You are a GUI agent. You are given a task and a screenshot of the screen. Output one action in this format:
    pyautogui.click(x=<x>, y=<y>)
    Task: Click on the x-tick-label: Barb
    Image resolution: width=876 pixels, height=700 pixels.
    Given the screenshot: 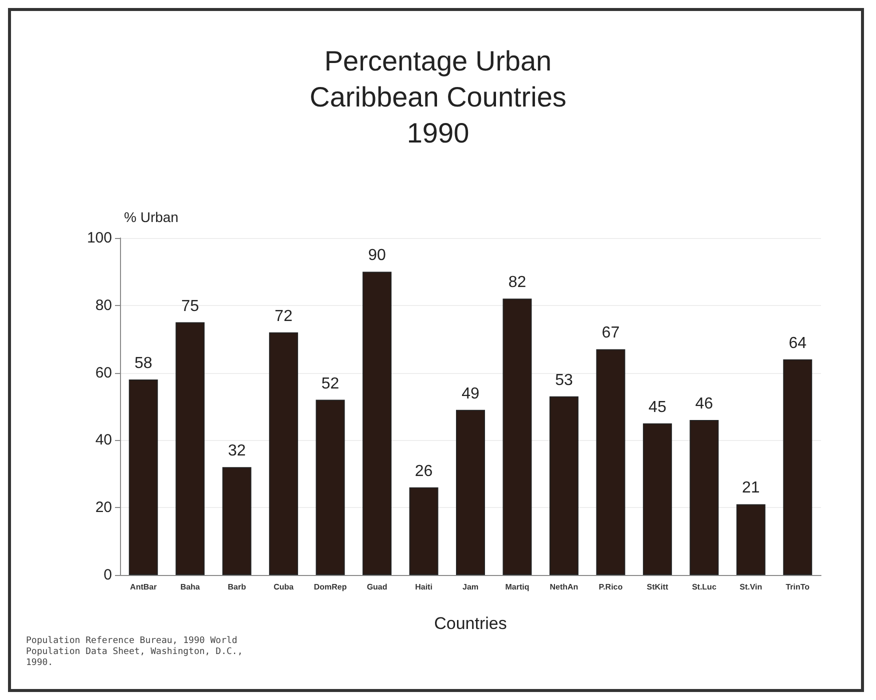 What is the action you would take?
    pyautogui.click(x=237, y=587)
    